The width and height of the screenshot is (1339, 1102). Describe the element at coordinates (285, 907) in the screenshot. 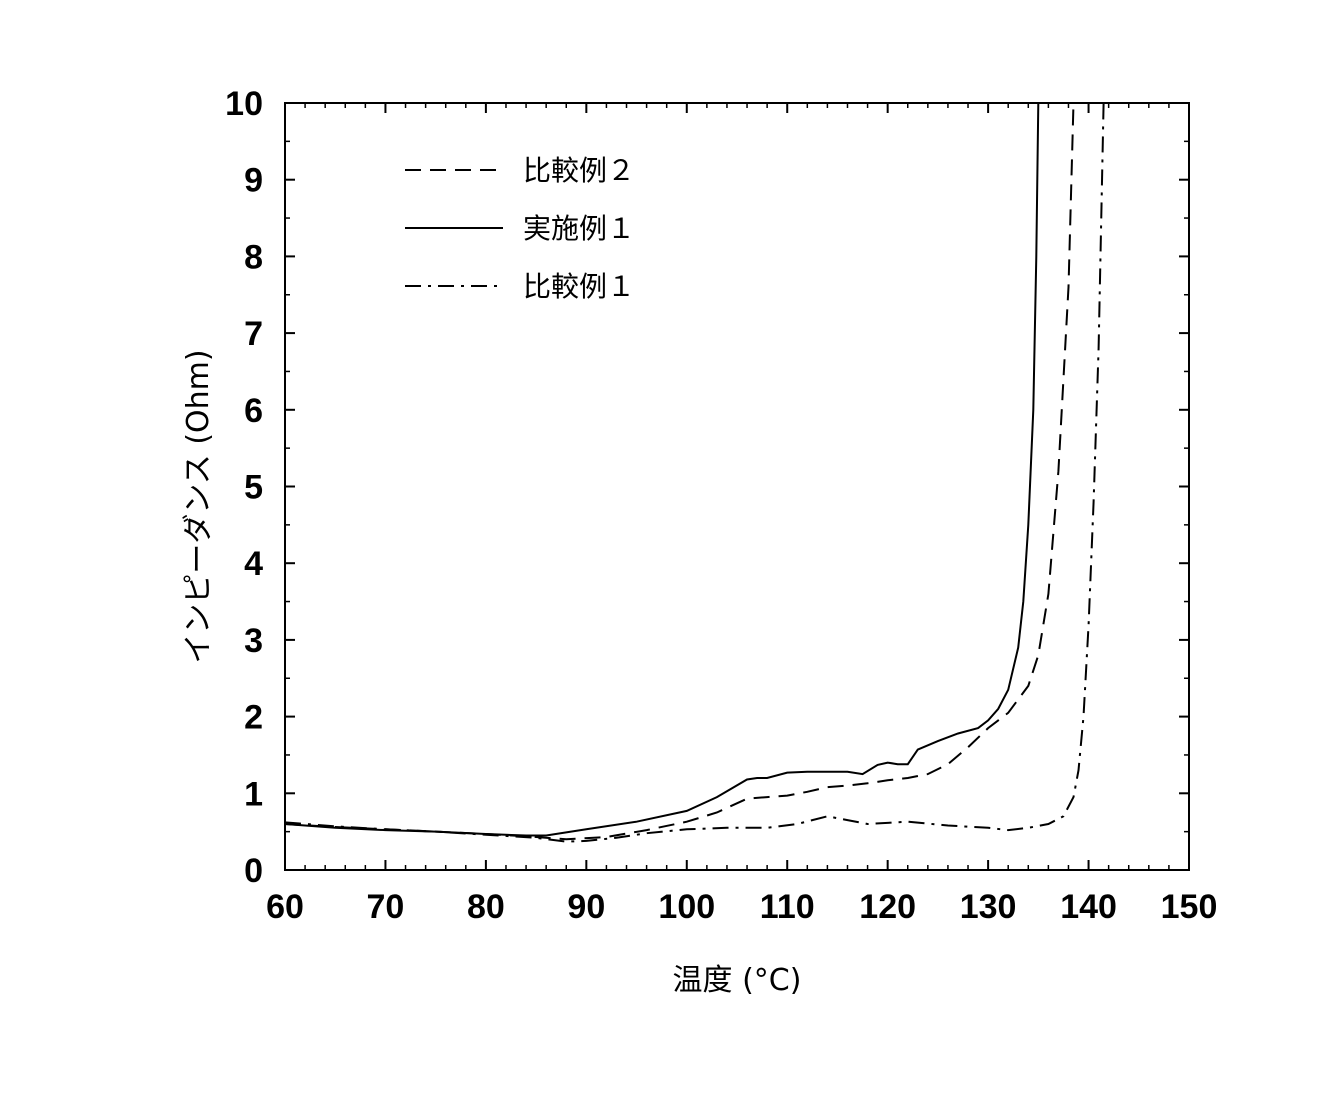

I see `x-tick-label: 60` at that location.